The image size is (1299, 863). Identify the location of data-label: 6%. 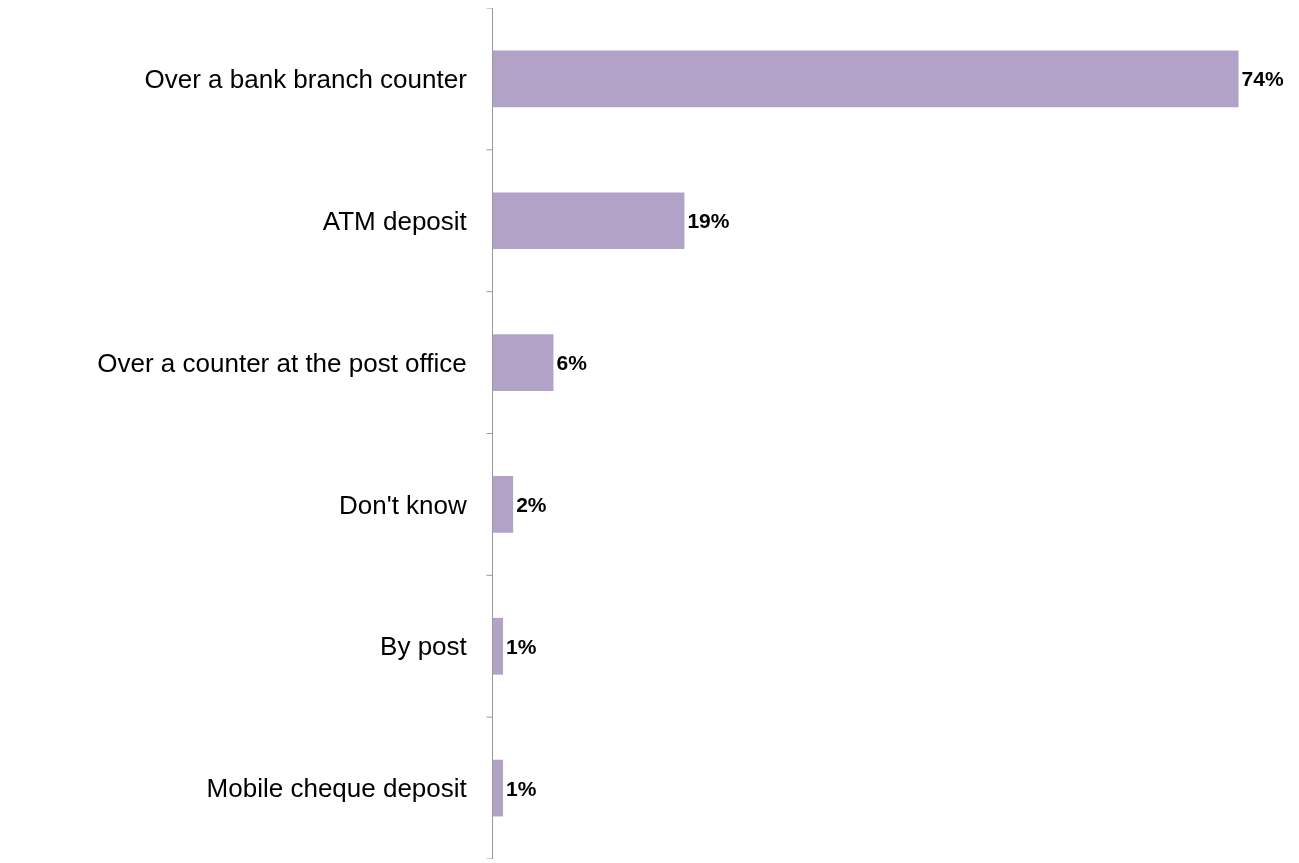
(572, 363).